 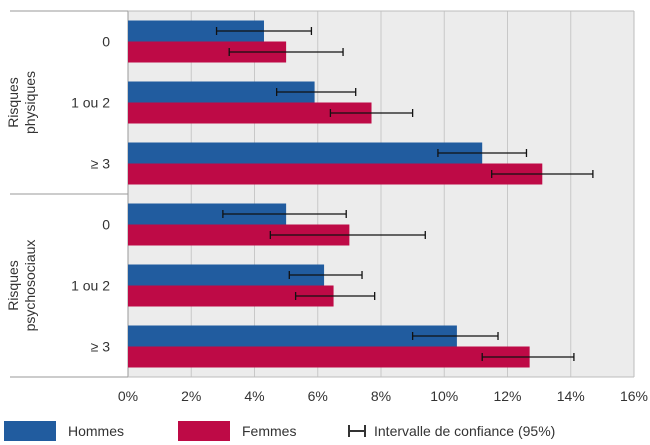 I want to click on legend-swatch-femmes, so click(x=204, y=431).